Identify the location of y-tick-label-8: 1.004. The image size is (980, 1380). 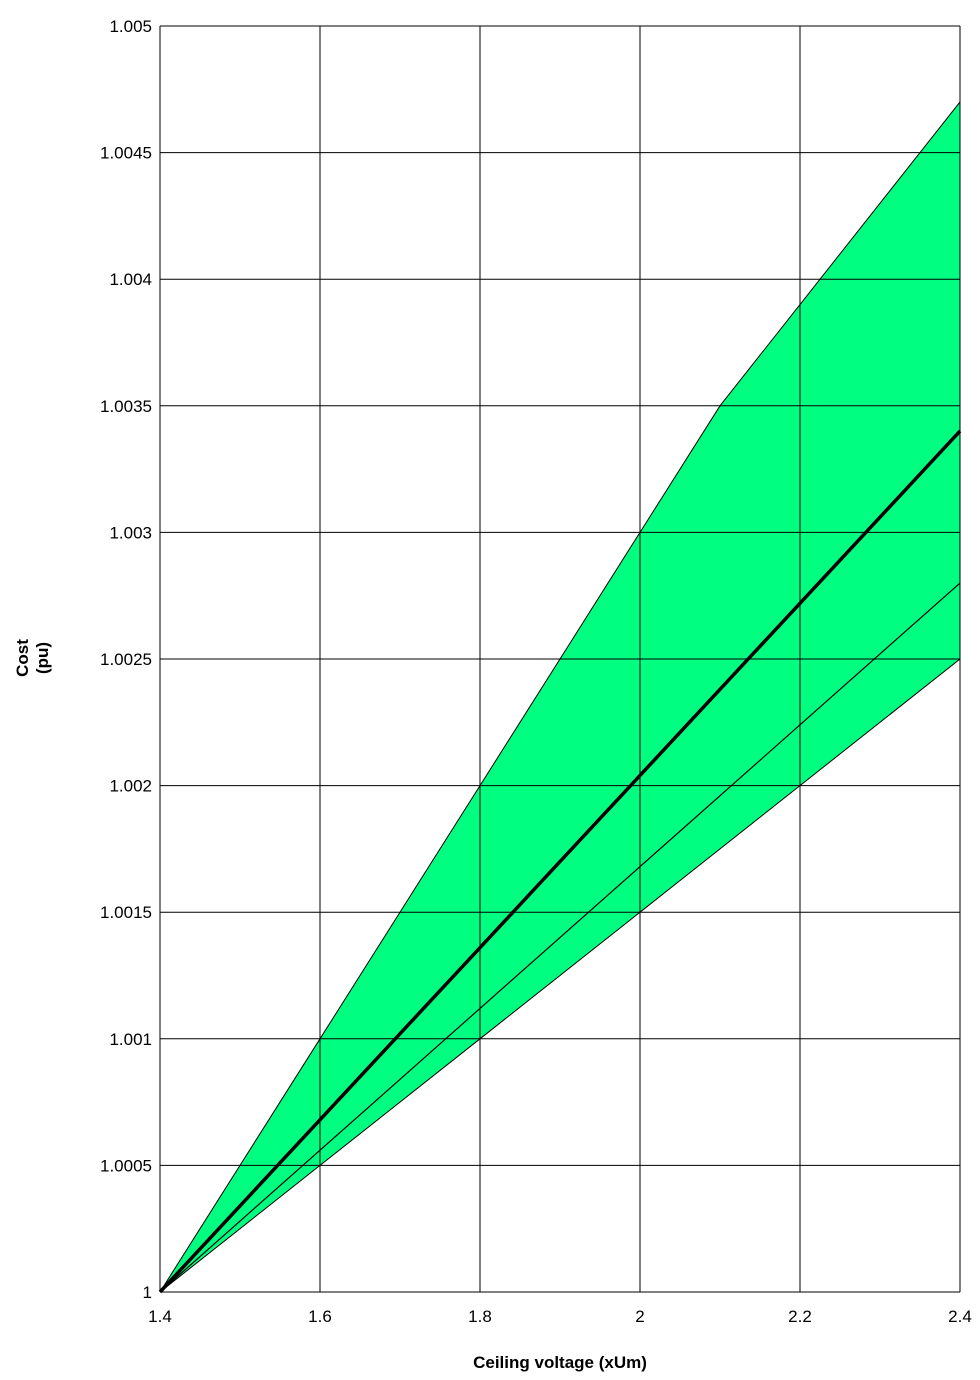
(130, 279).